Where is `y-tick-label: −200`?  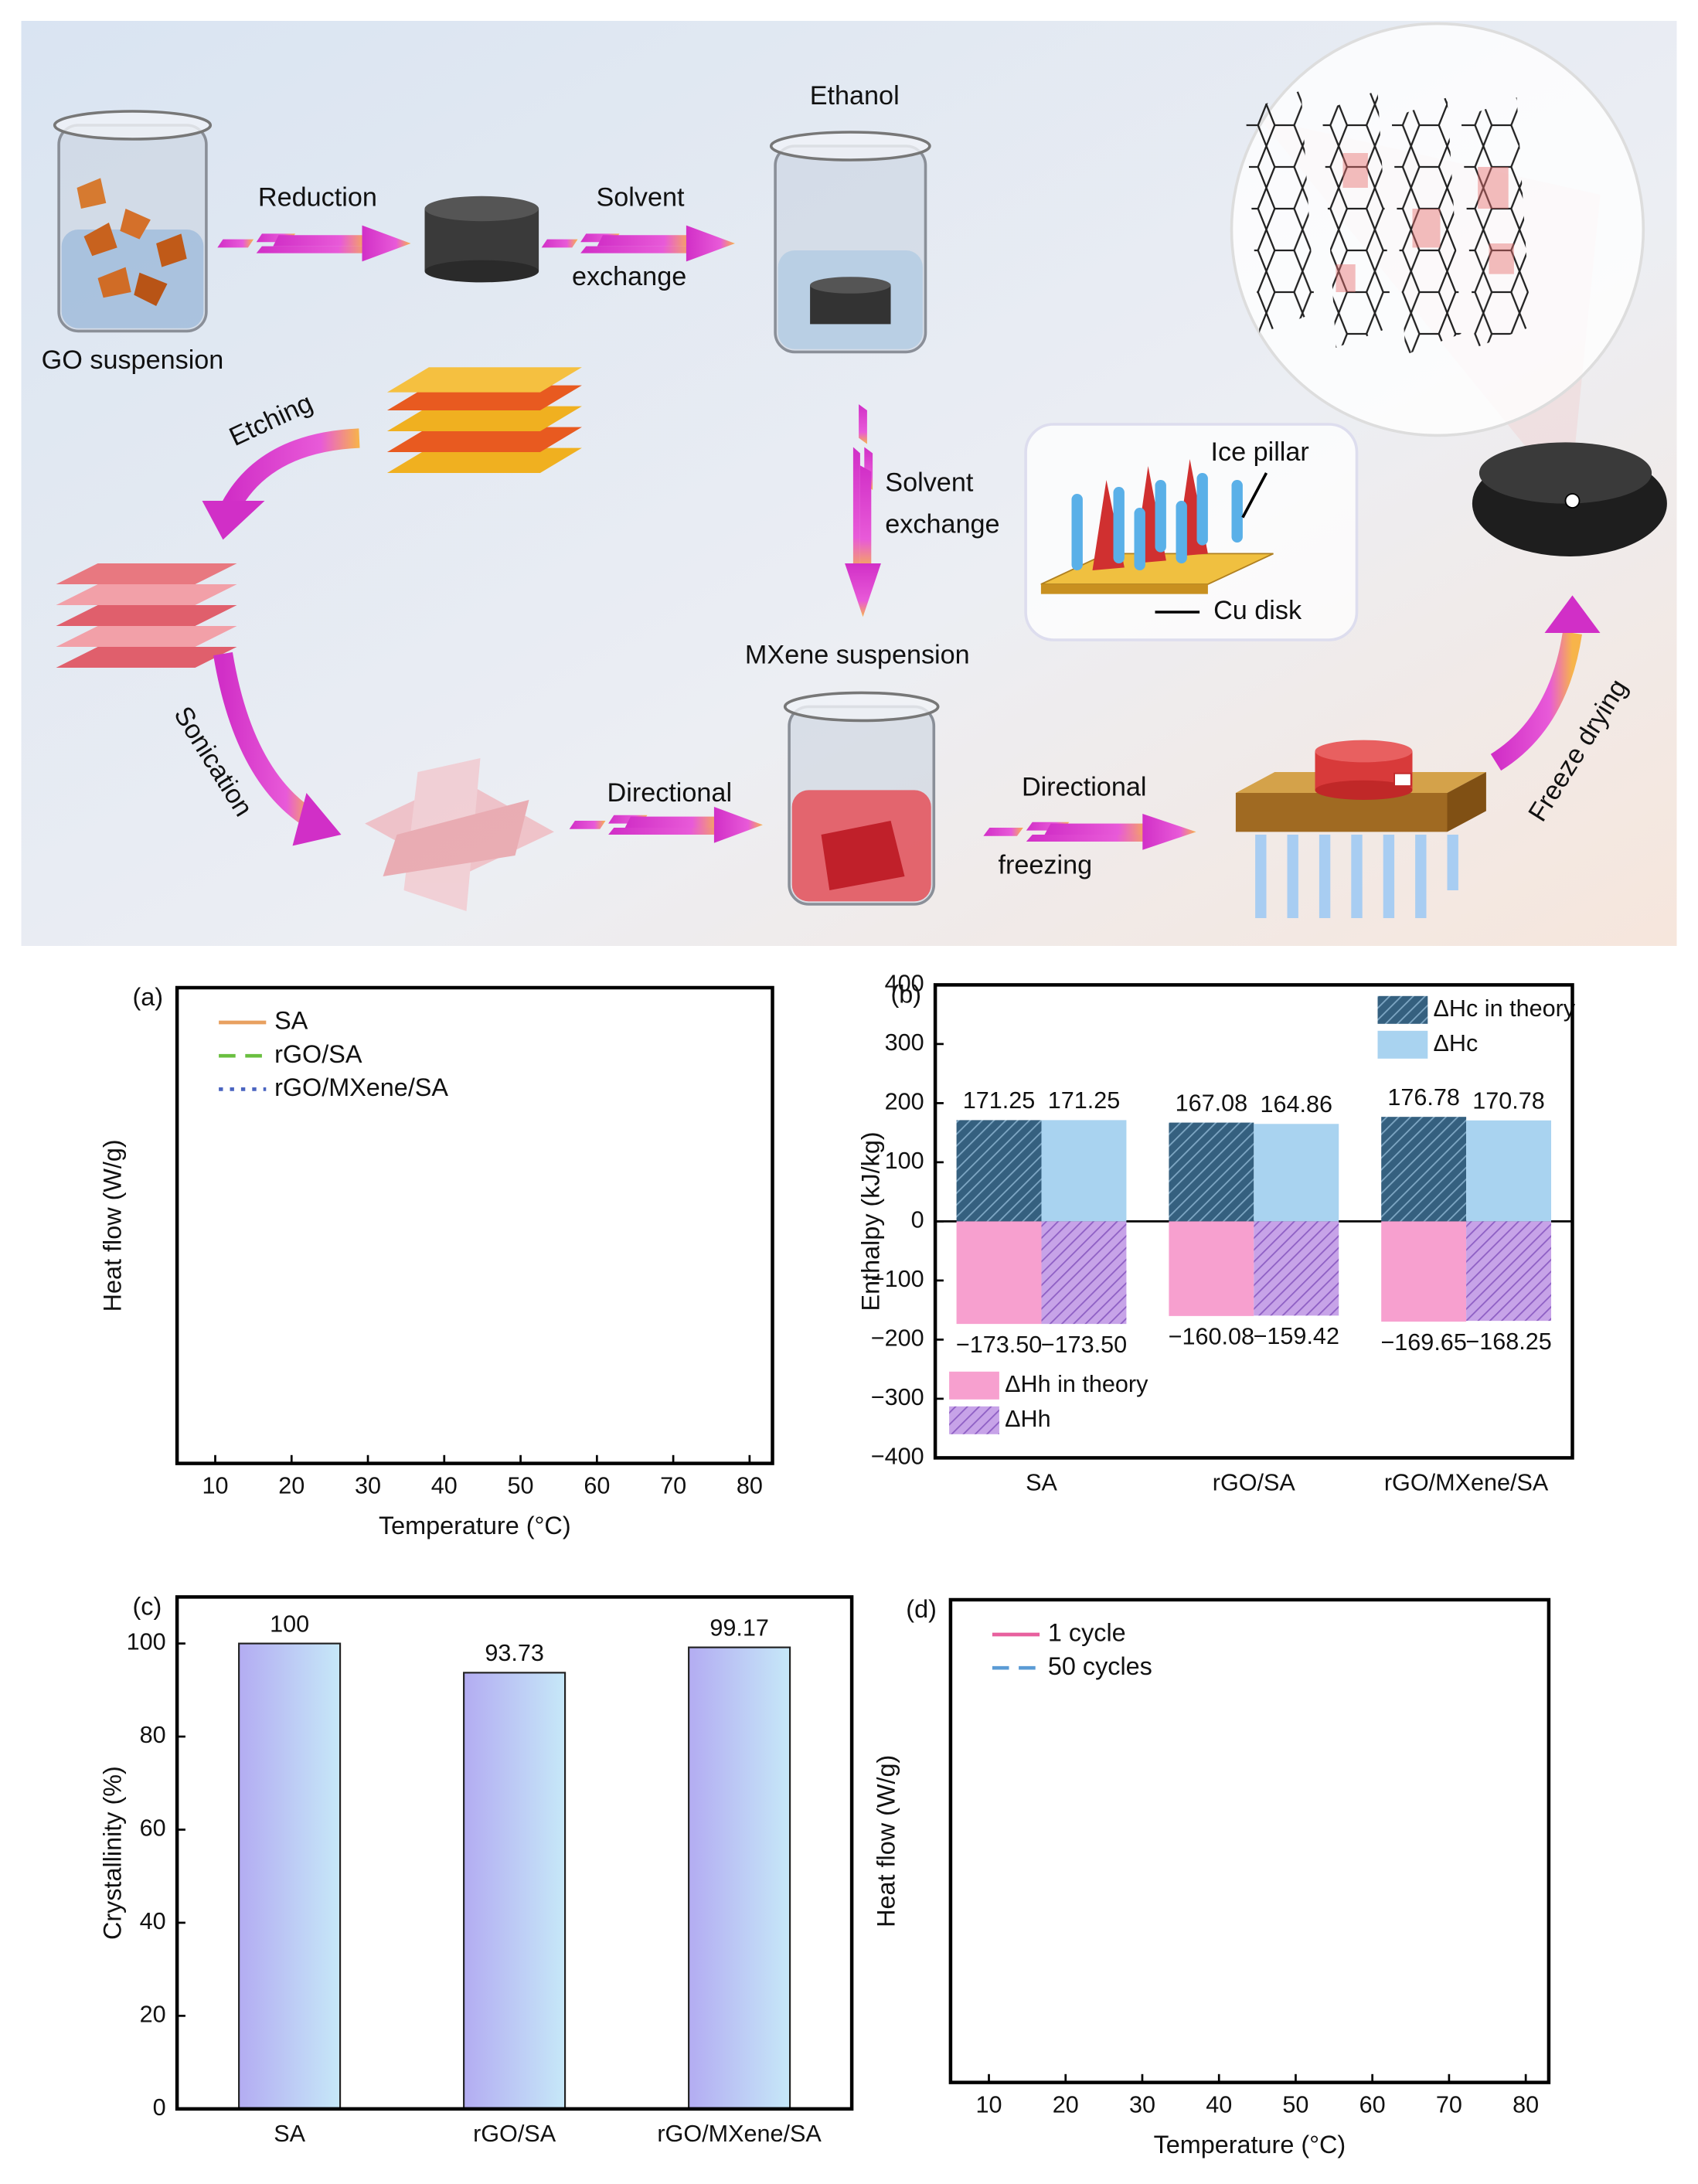
y-tick-label: −200 is located at coordinates (898, 1338).